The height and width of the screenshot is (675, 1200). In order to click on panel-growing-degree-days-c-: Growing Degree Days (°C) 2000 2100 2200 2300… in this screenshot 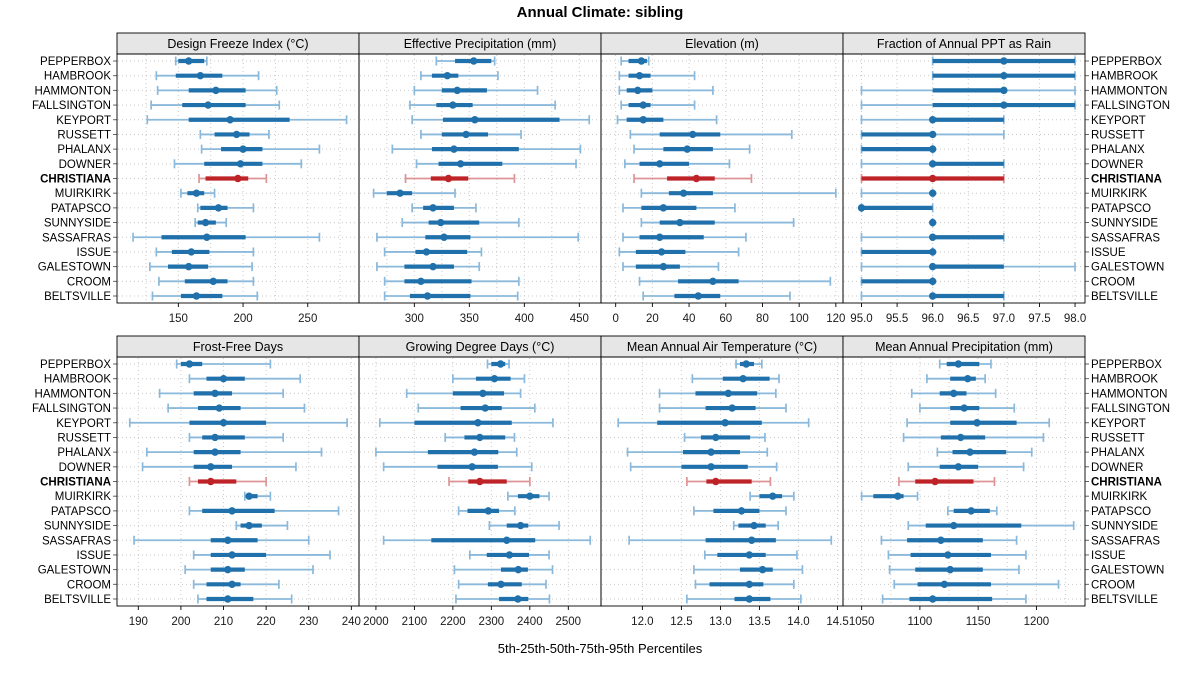, I will do `click(480, 481)`.